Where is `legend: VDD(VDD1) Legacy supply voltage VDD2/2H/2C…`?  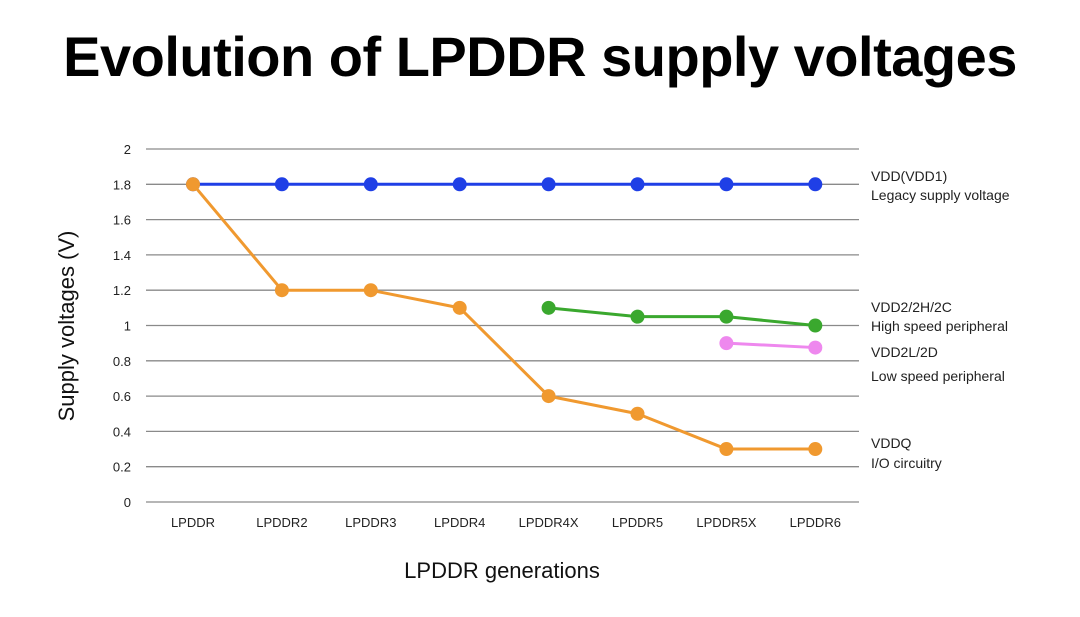 legend: VDD(VDD1) Legacy supply voltage VDD2/2H/2C… is located at coordinates (940, 319).